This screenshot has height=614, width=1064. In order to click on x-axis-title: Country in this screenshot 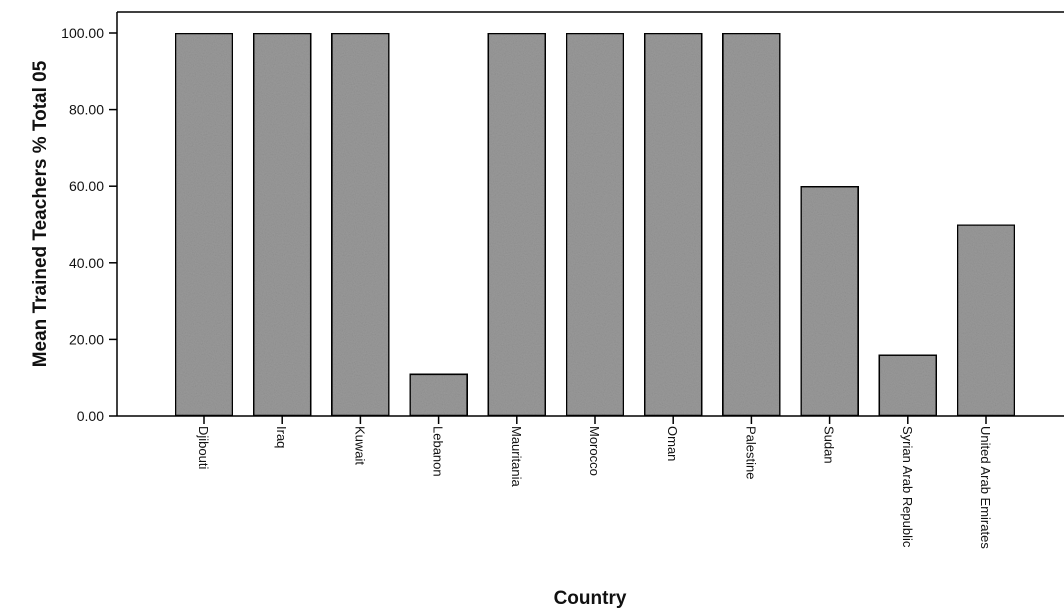, I will do `click(590, 598)`.